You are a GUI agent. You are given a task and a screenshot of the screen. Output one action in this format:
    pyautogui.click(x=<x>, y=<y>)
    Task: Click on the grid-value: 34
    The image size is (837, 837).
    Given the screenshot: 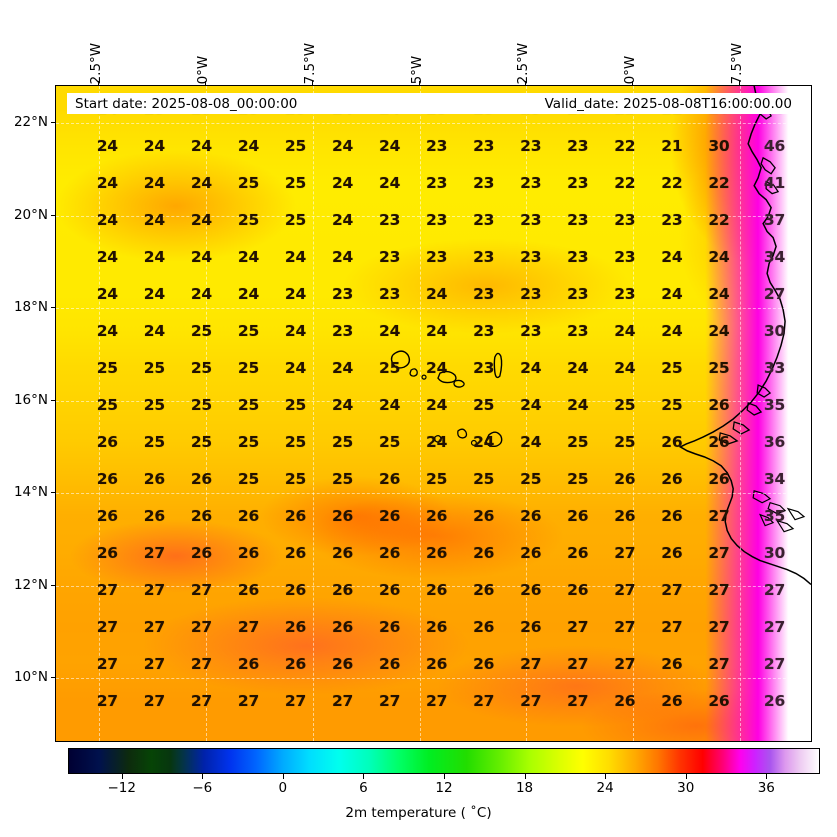 What is the action you would take?
    pyautogui.click(x=774, y=257)
    